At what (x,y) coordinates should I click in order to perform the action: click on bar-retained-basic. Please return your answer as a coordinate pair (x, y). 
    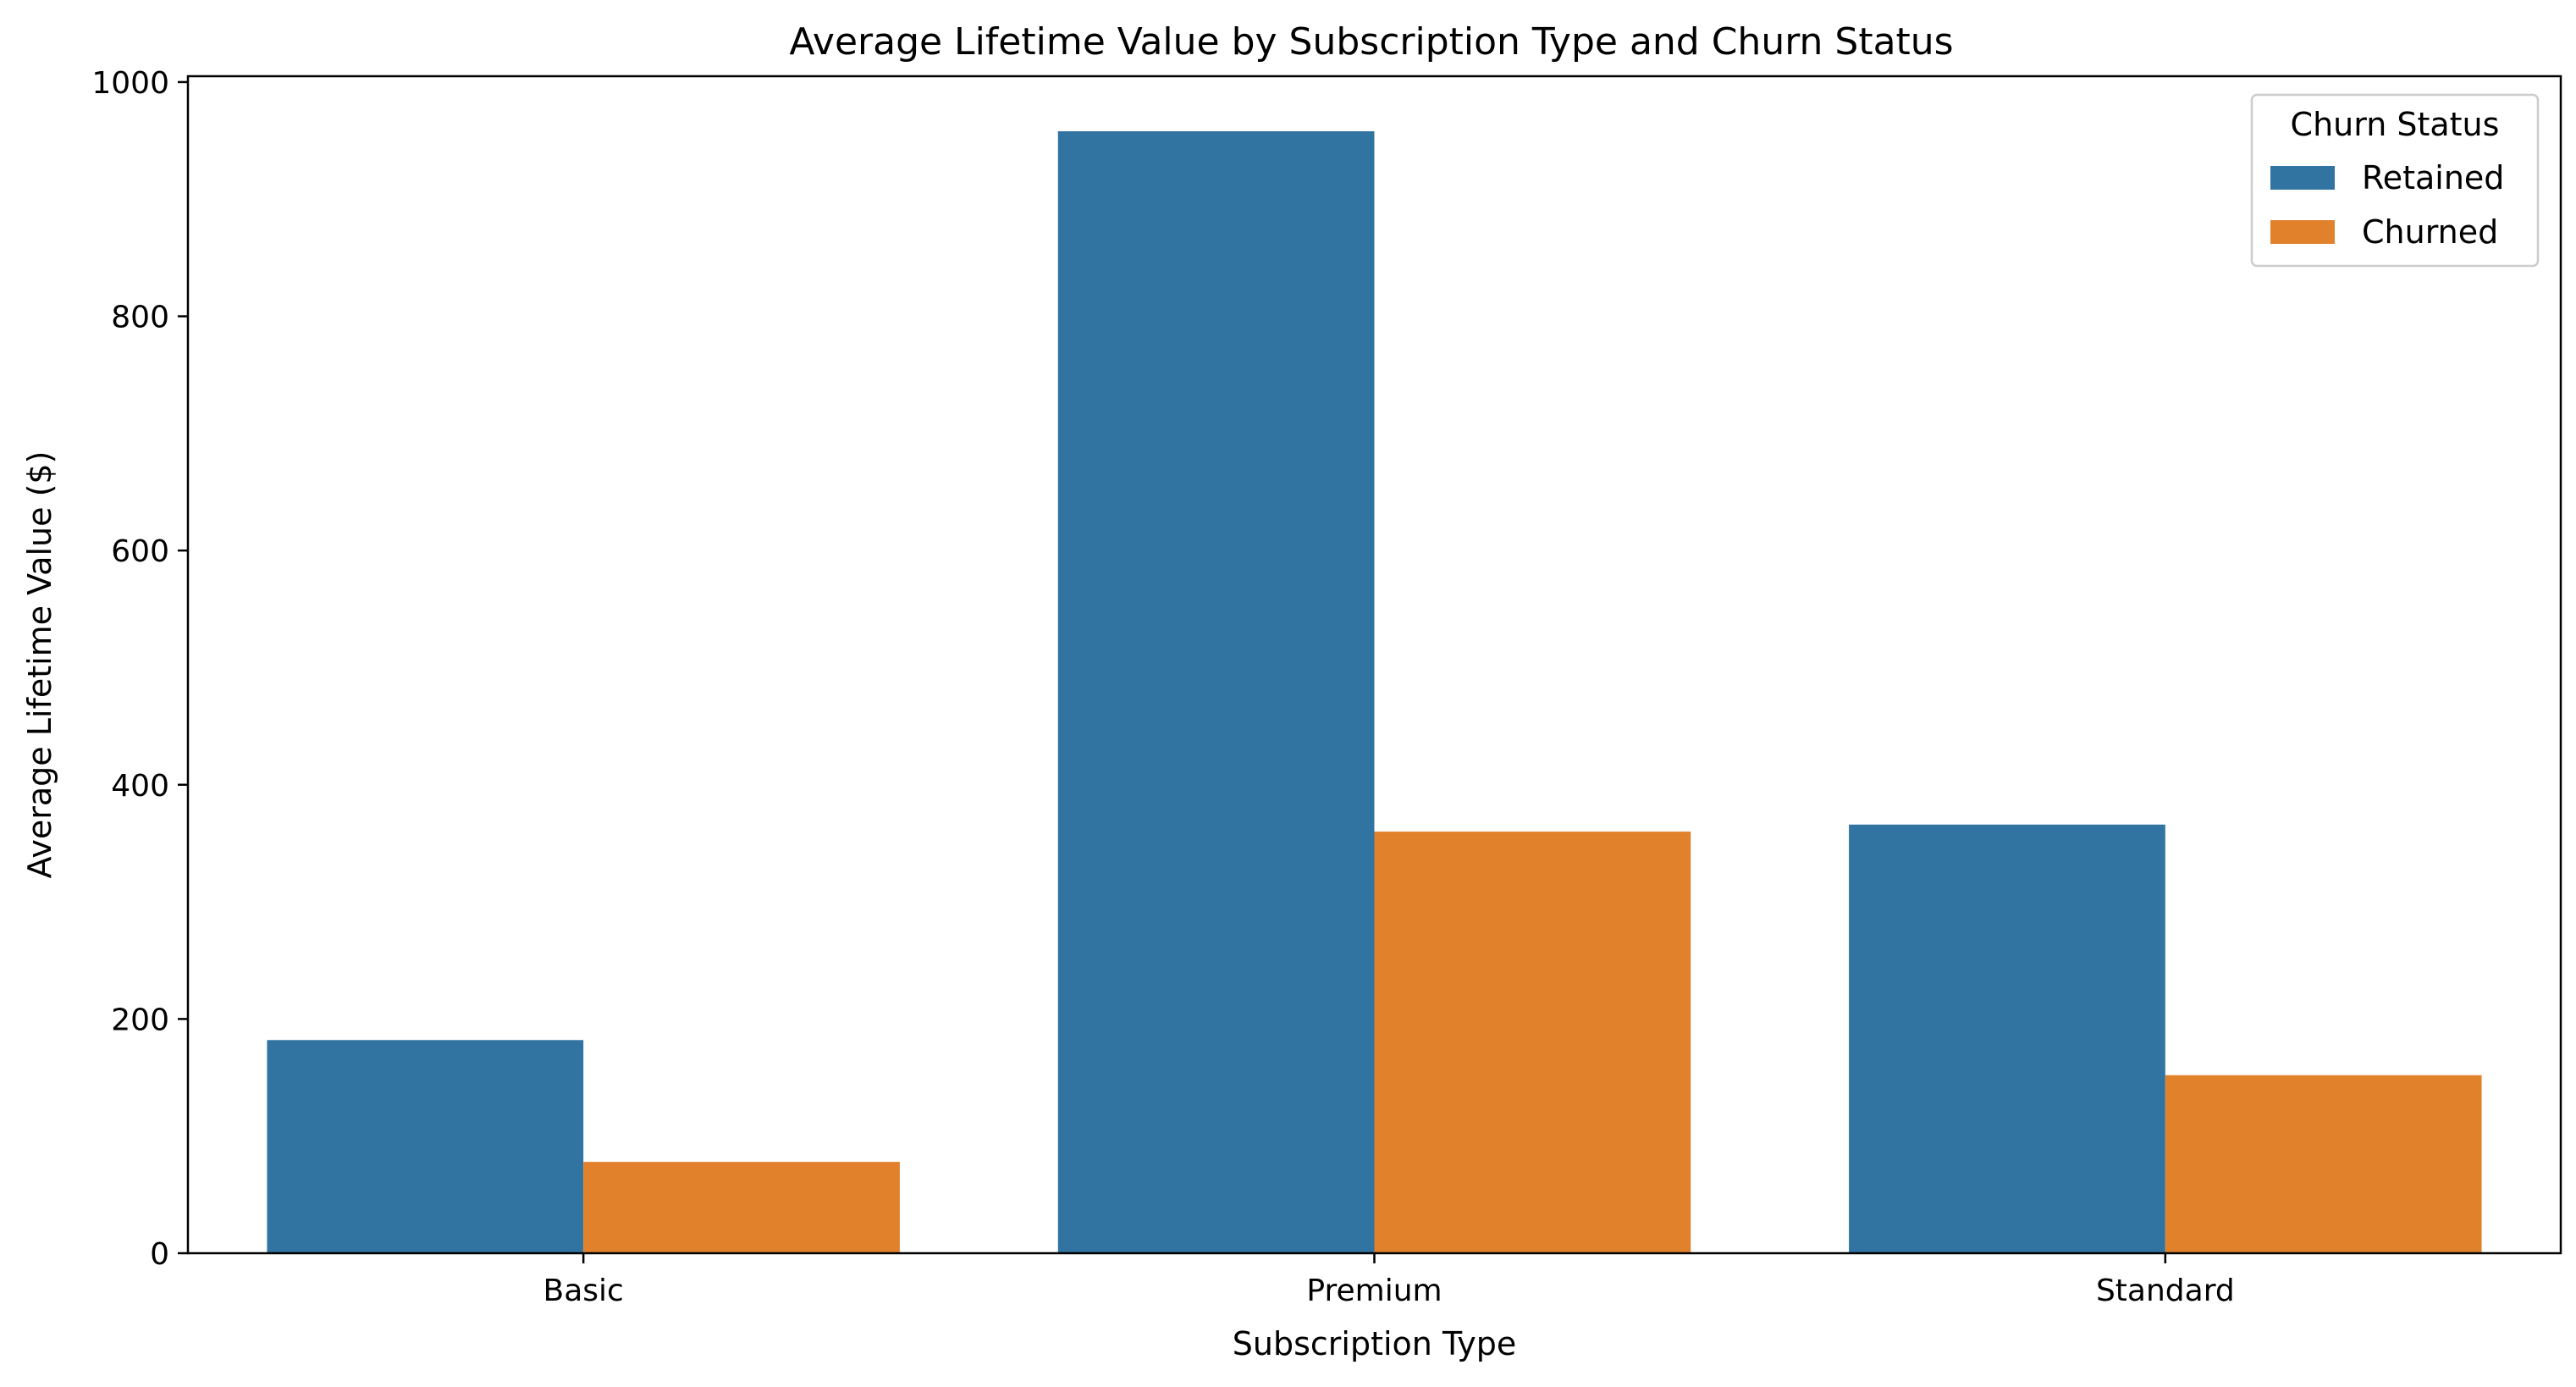
    Looking at the image, I should click on (426, 1146).